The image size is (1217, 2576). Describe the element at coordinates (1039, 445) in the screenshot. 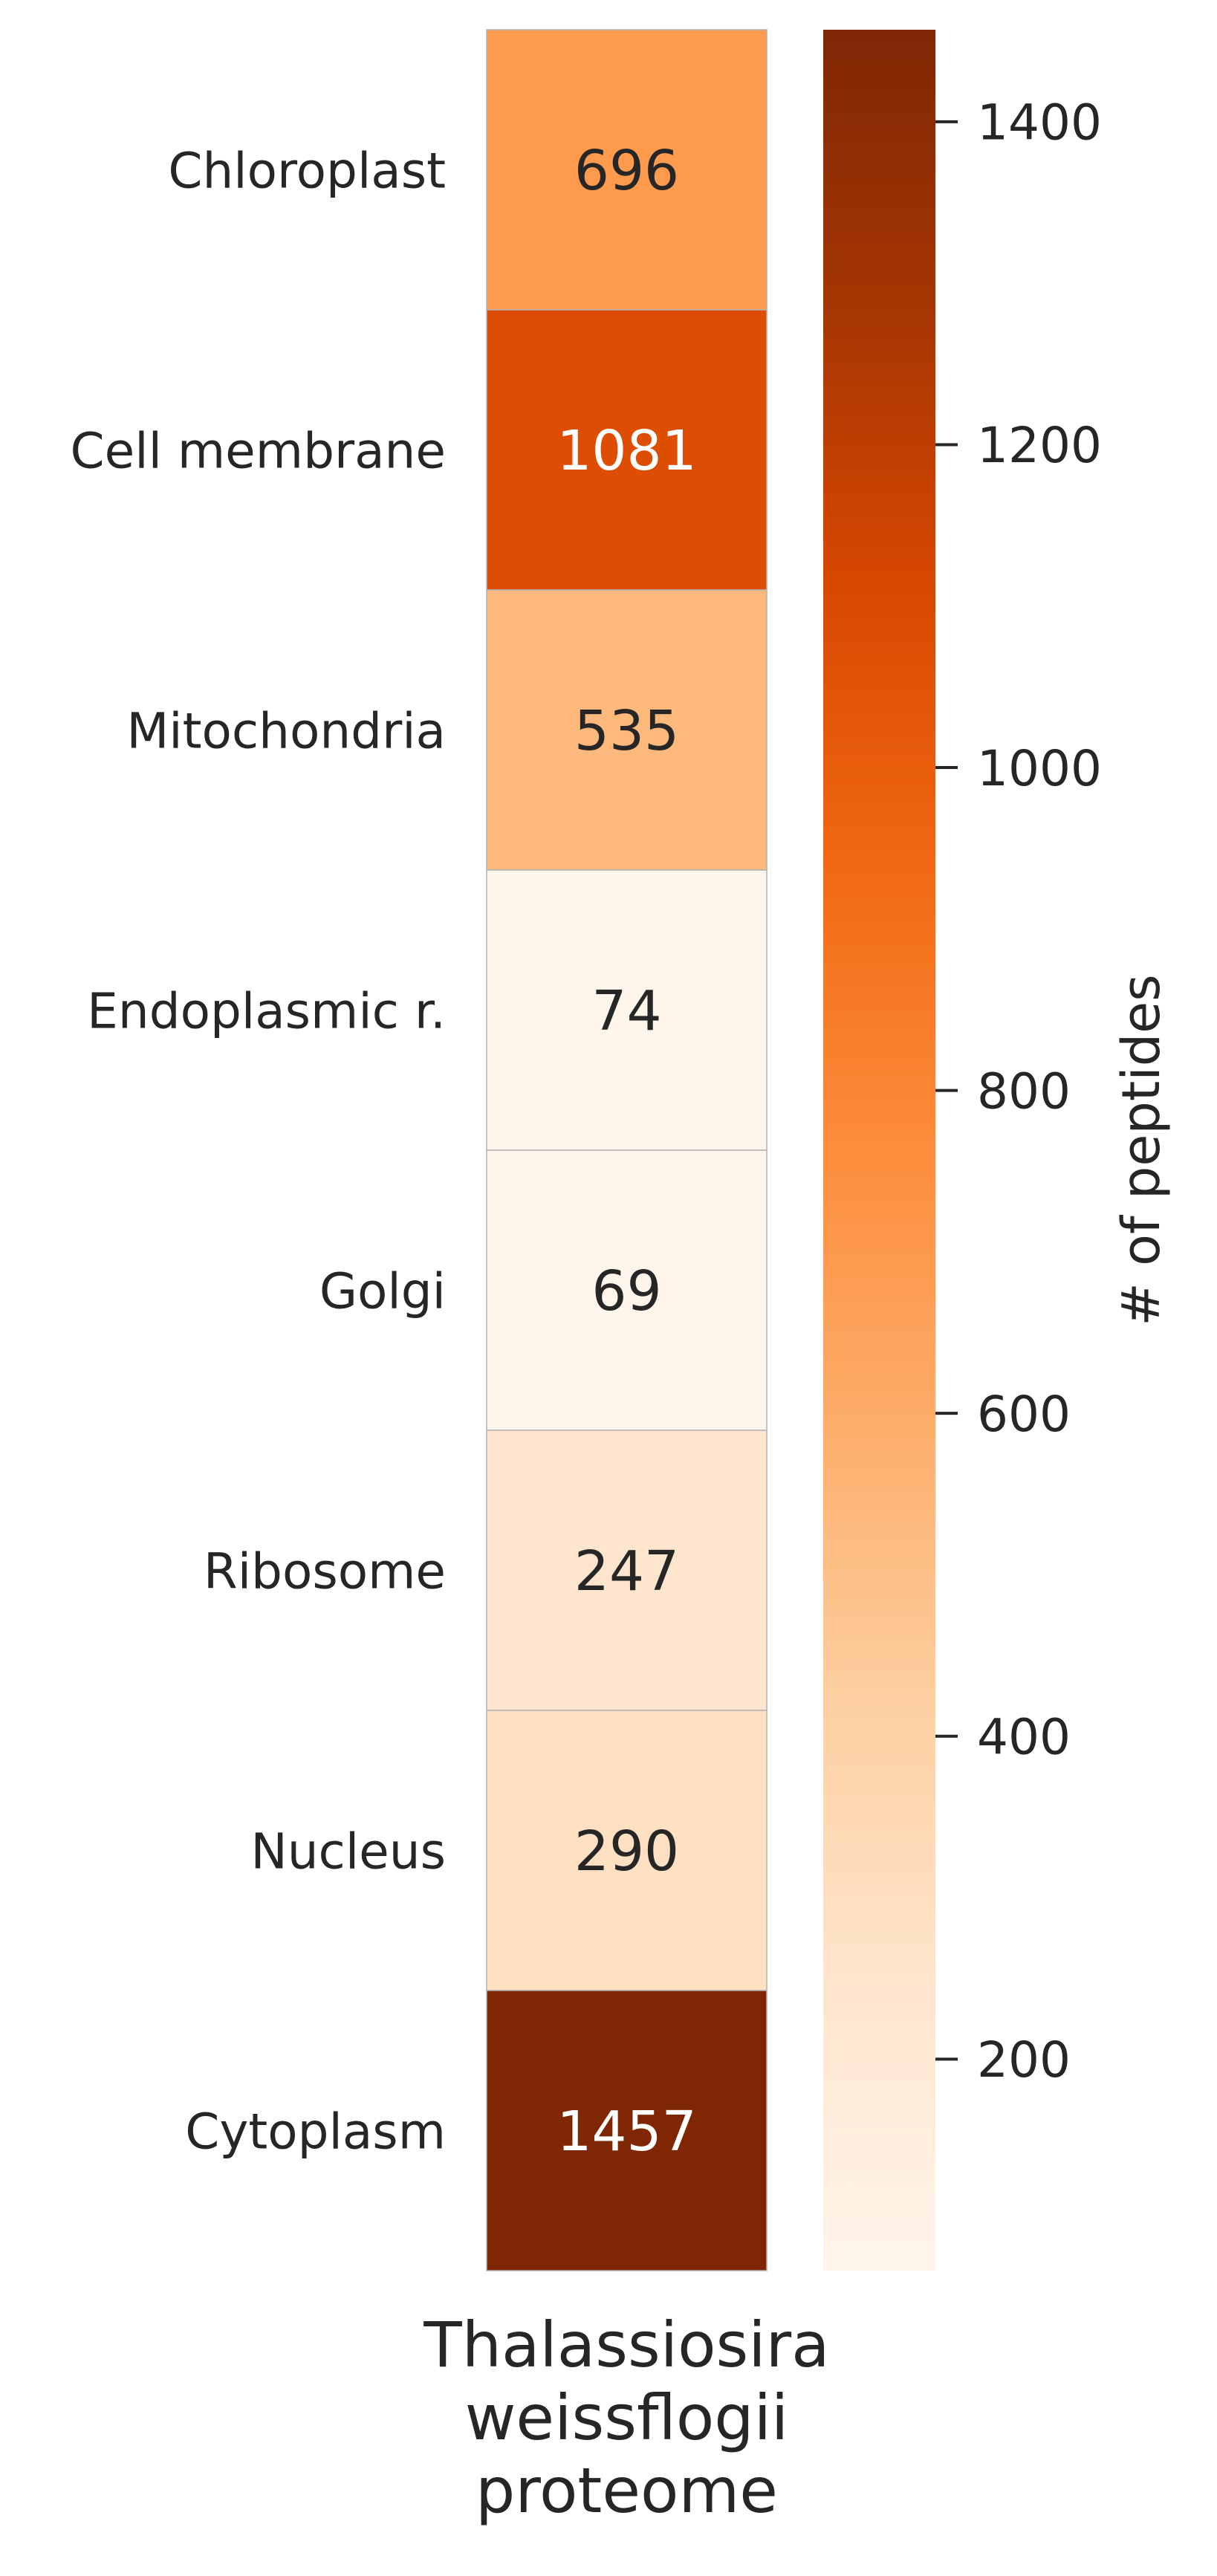

I see `colorbar-tick-label: 1200` at that location.